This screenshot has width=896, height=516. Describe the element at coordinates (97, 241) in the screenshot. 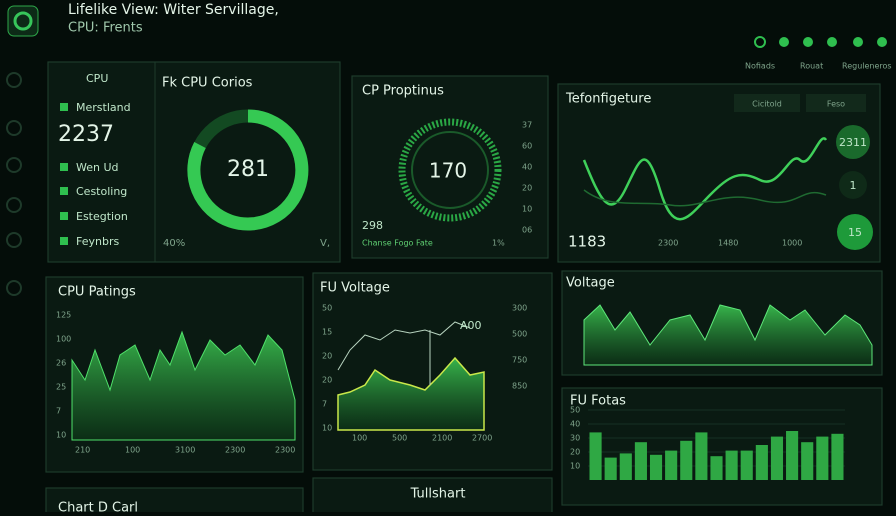

I see `list-item: Feynbrs` at that location.